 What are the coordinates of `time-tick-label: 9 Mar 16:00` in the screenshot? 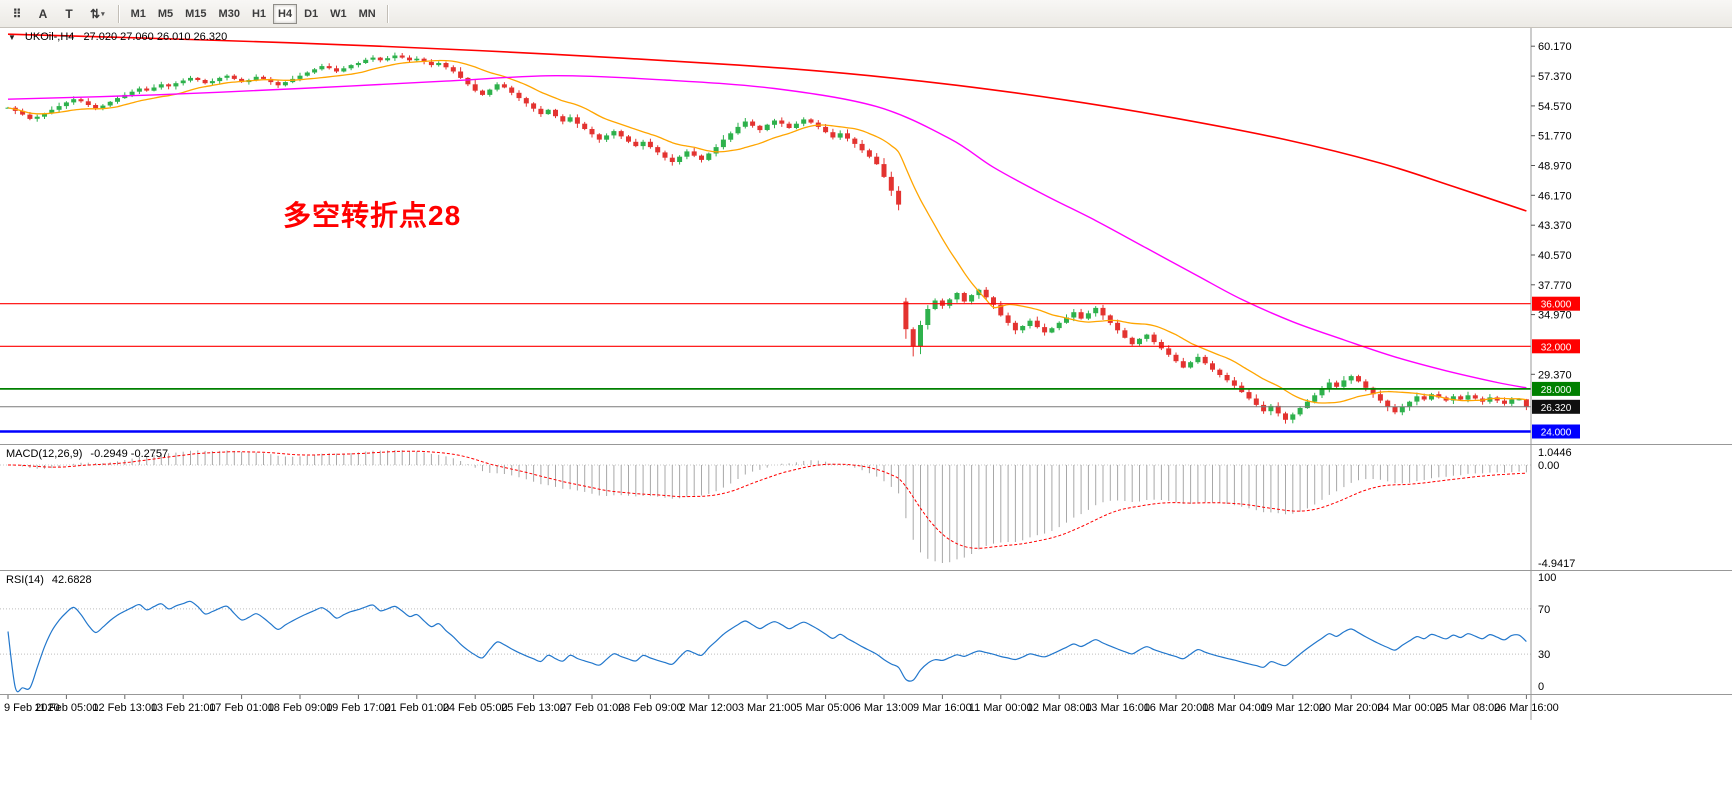 It's located at (942, 708).